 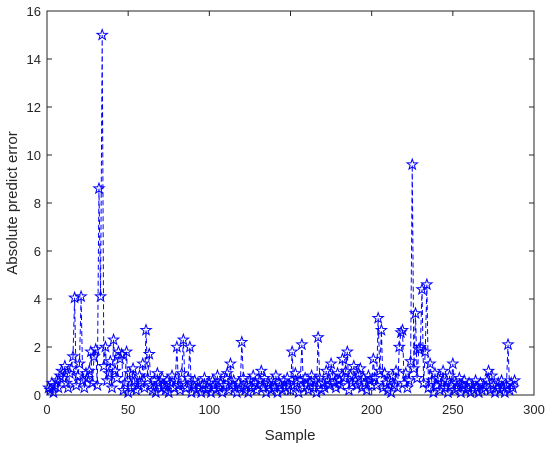 I want to click on x-tick-label: 150, so click(x=291, y=409).